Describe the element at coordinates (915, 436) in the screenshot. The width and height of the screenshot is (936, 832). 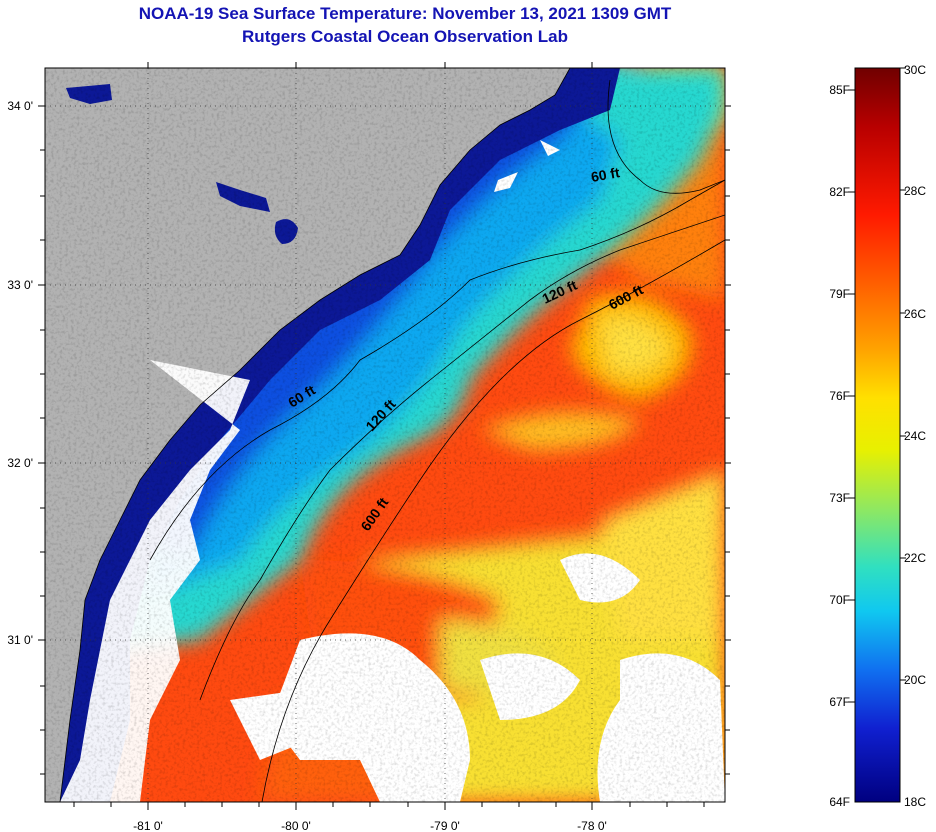
I see `colorbar-c-label: 24C` at that location.